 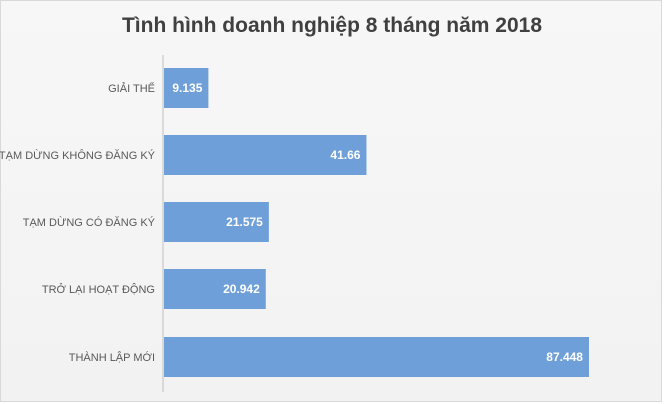 I want to click on category-label: GIẢI THỂ, so click(x=131, y=88).